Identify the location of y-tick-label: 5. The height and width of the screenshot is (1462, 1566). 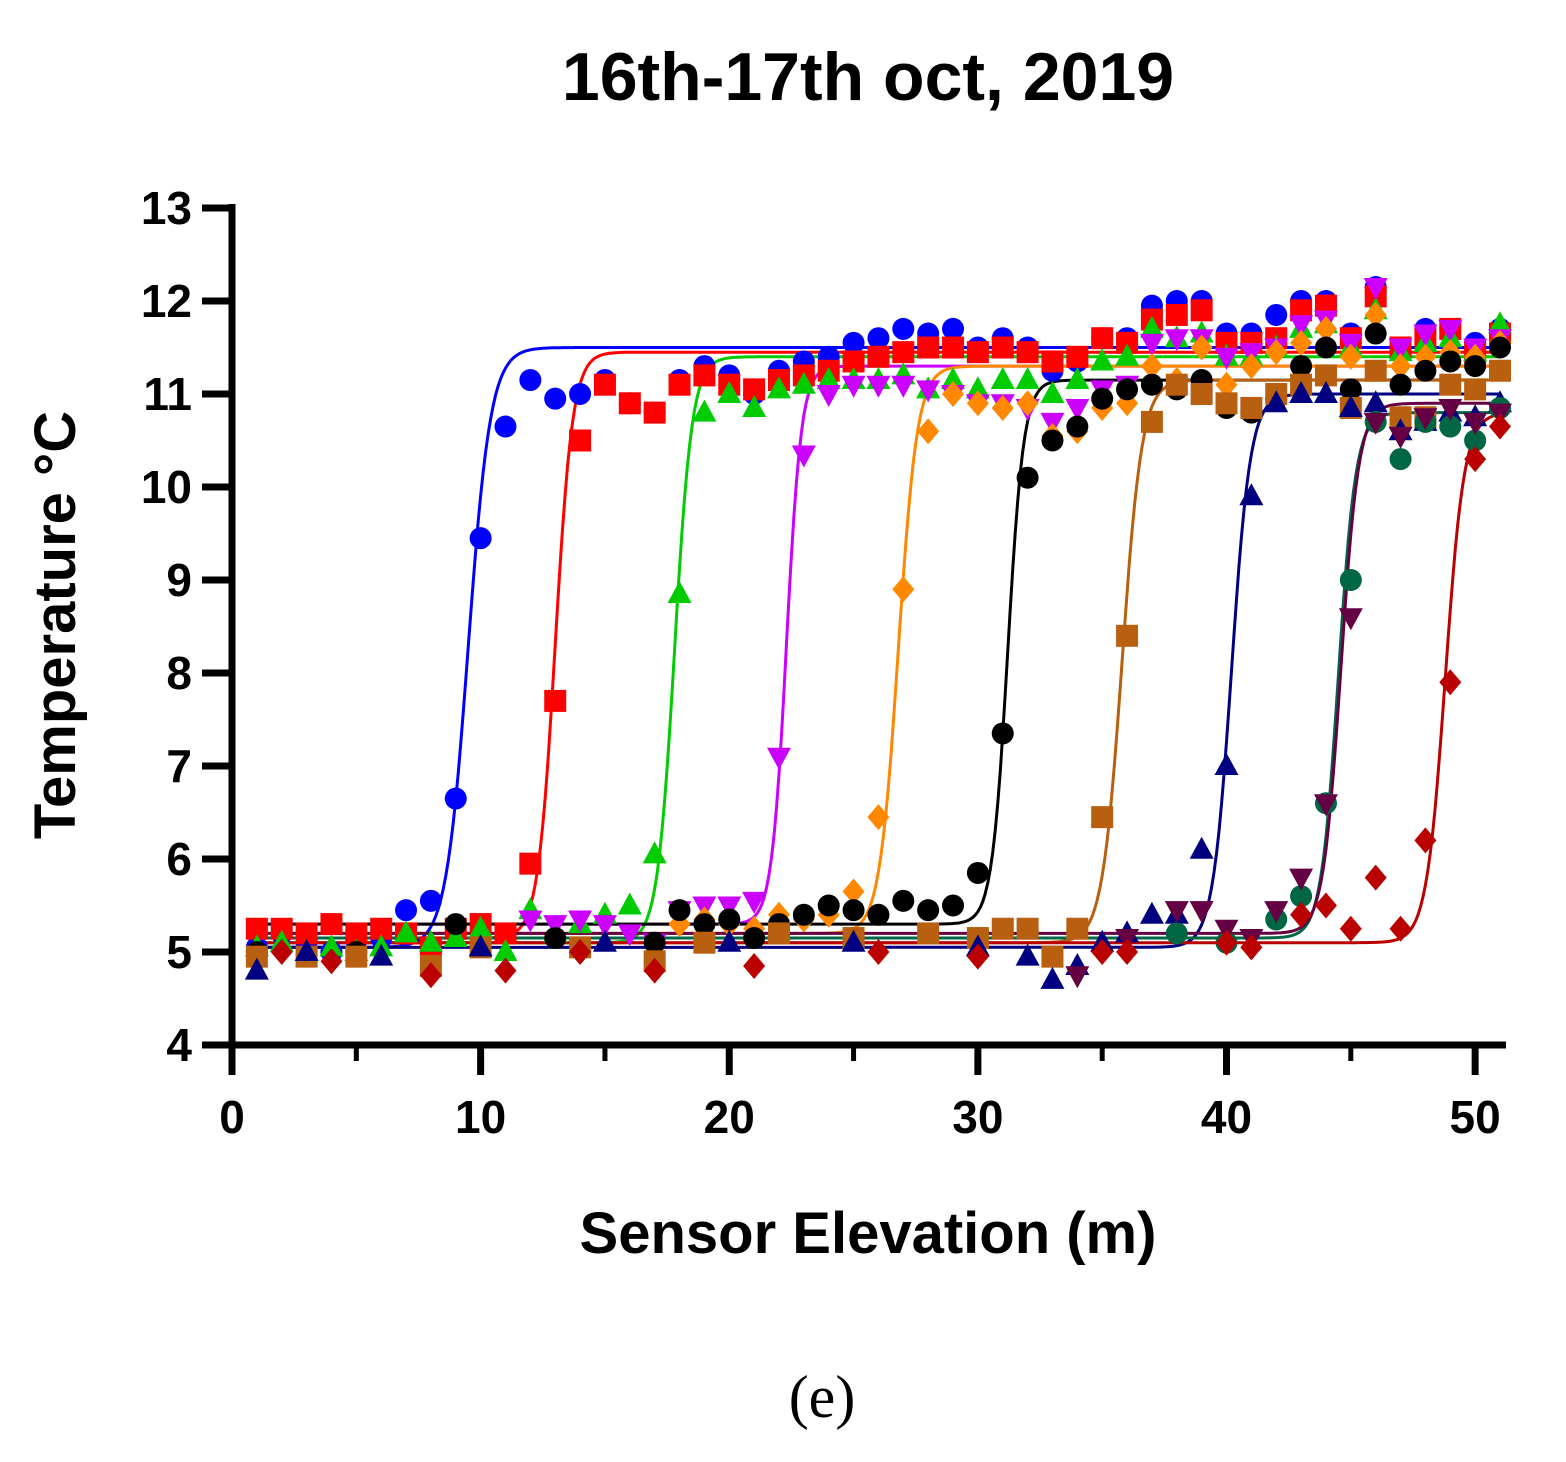
(179, 952).